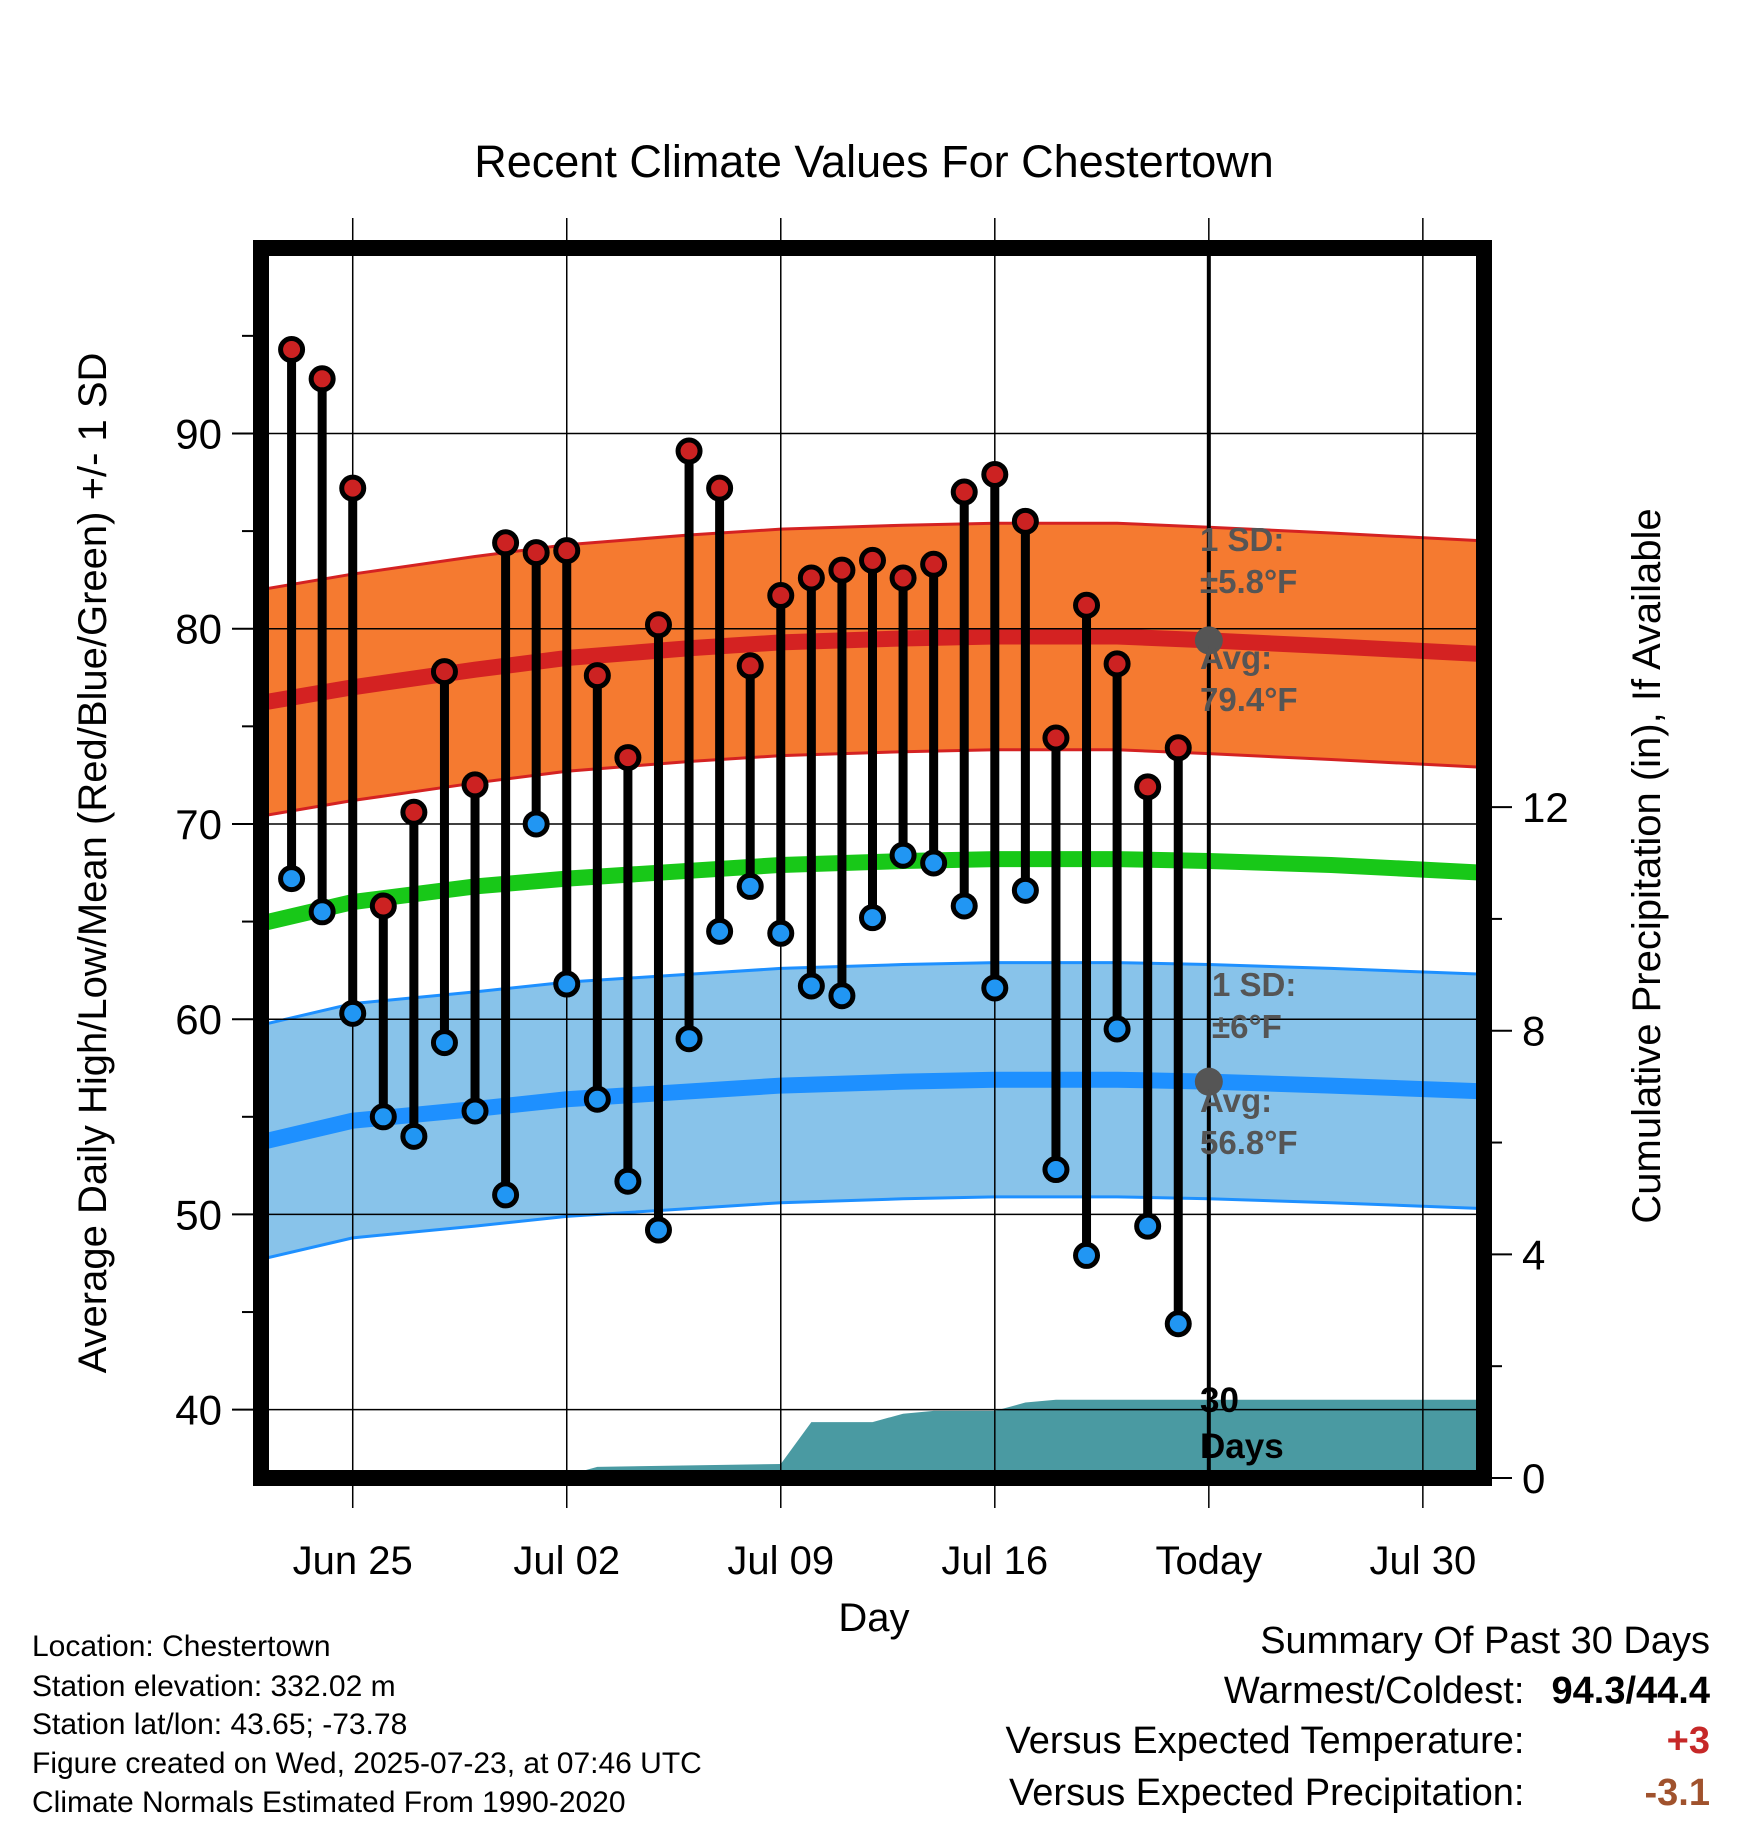  What do you see at coordinates (1219, 1400) in the screenshot?
I see `window-label-number: 30` at bounding box center [1219, 1400].